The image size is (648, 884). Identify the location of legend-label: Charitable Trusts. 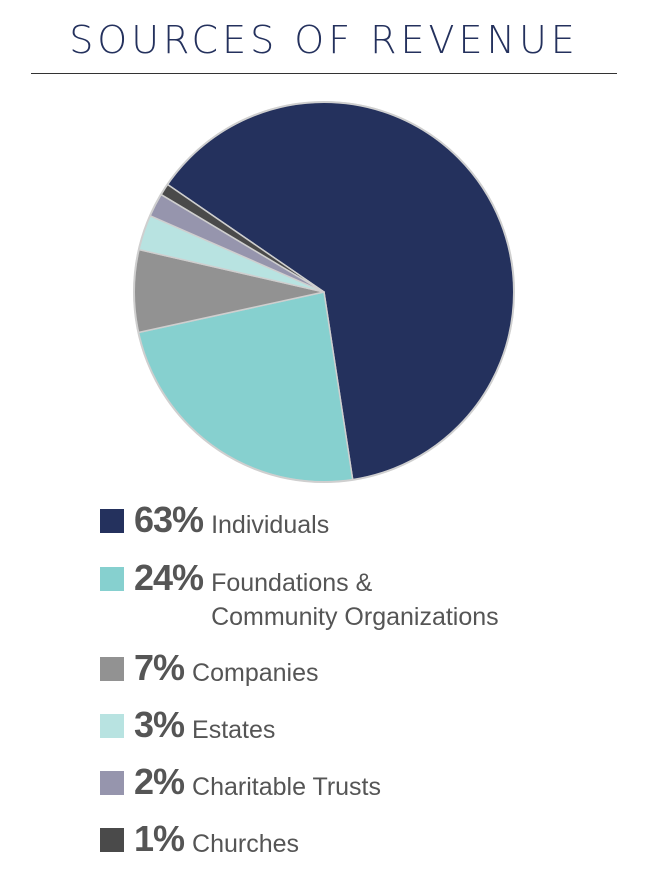
(286, 787).